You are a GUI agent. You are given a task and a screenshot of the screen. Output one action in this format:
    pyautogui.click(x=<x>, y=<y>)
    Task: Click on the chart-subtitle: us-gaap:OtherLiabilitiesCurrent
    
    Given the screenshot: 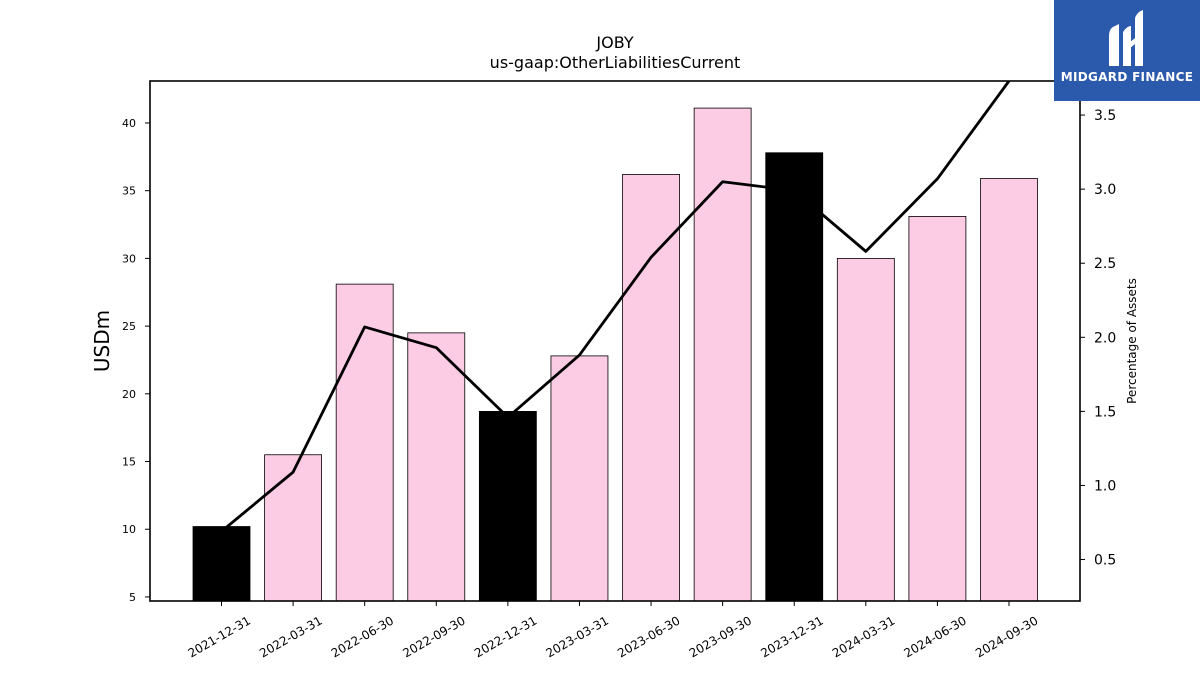 What is the action you would take?
    pyautogui.click(x=615, y=62)
    